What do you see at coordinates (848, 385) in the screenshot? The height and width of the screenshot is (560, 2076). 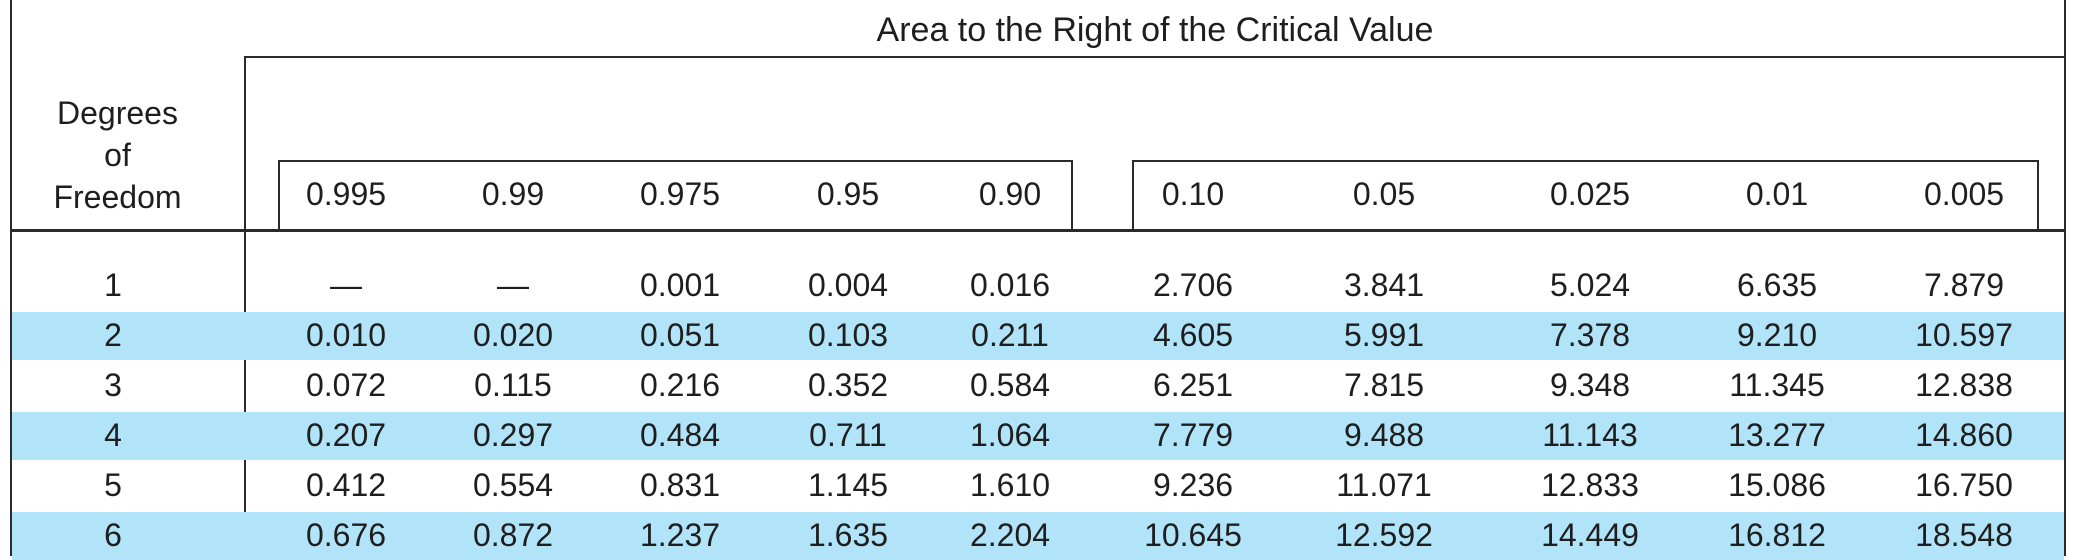 I see `table-cell: 0.352` at bounding box center [848, 385].